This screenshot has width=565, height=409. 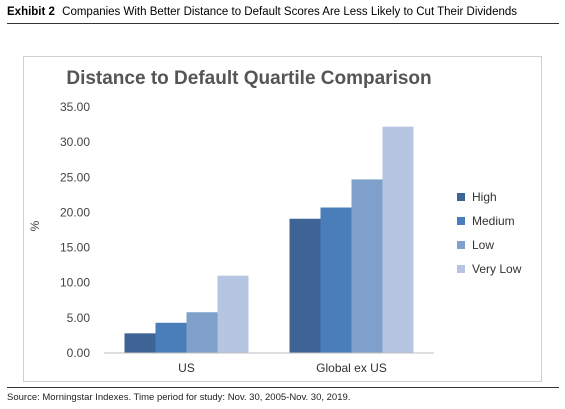 What do you see at coordinates (305, 285) in the screenshot?
I see `bar-high-global-ex-us` at bounding box center [305, 285].